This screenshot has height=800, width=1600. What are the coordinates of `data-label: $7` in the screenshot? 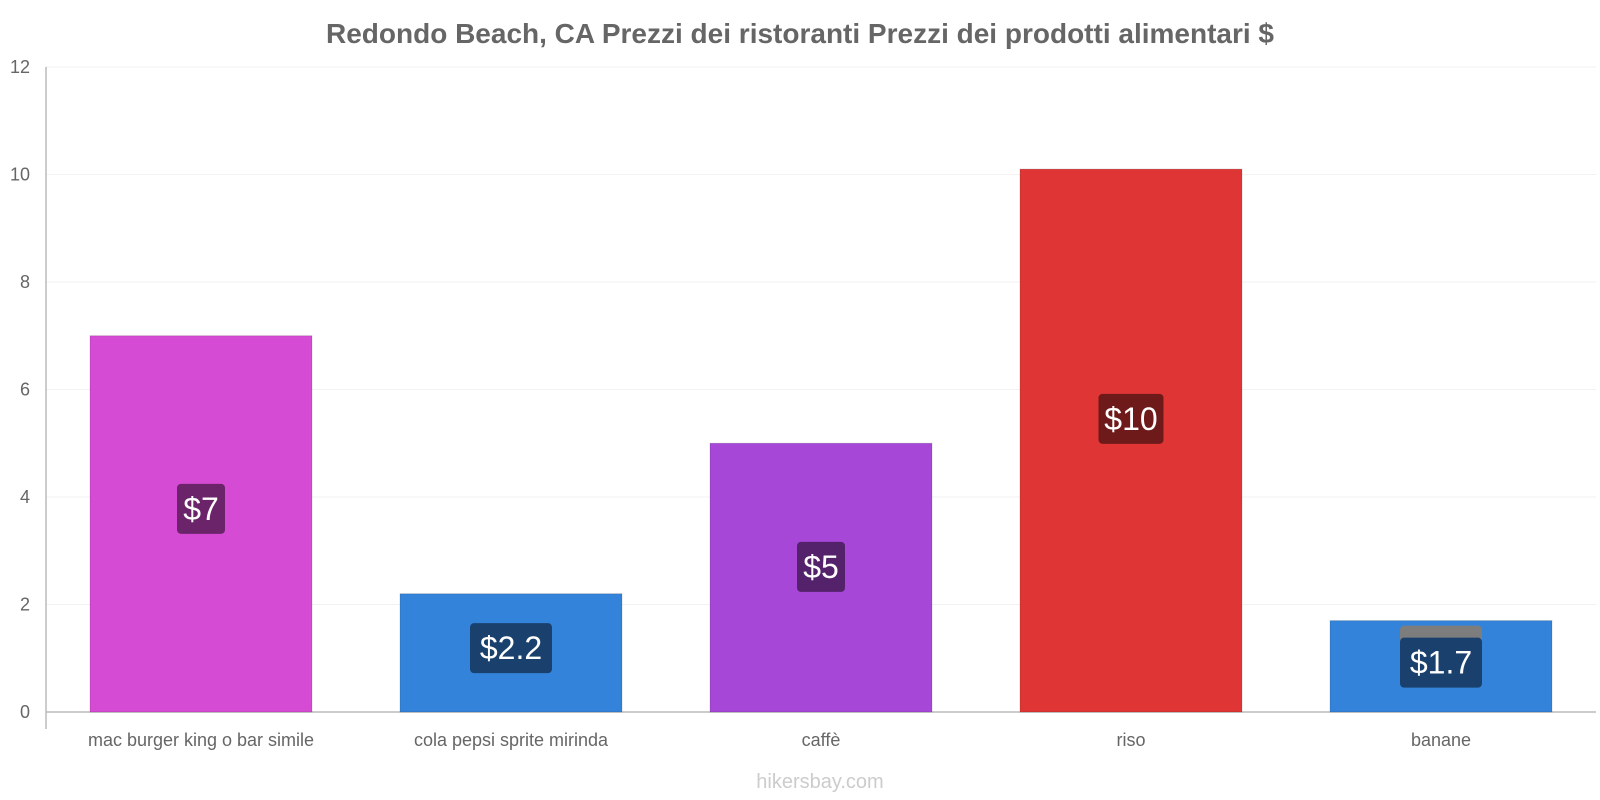 It's located at (201, 509).